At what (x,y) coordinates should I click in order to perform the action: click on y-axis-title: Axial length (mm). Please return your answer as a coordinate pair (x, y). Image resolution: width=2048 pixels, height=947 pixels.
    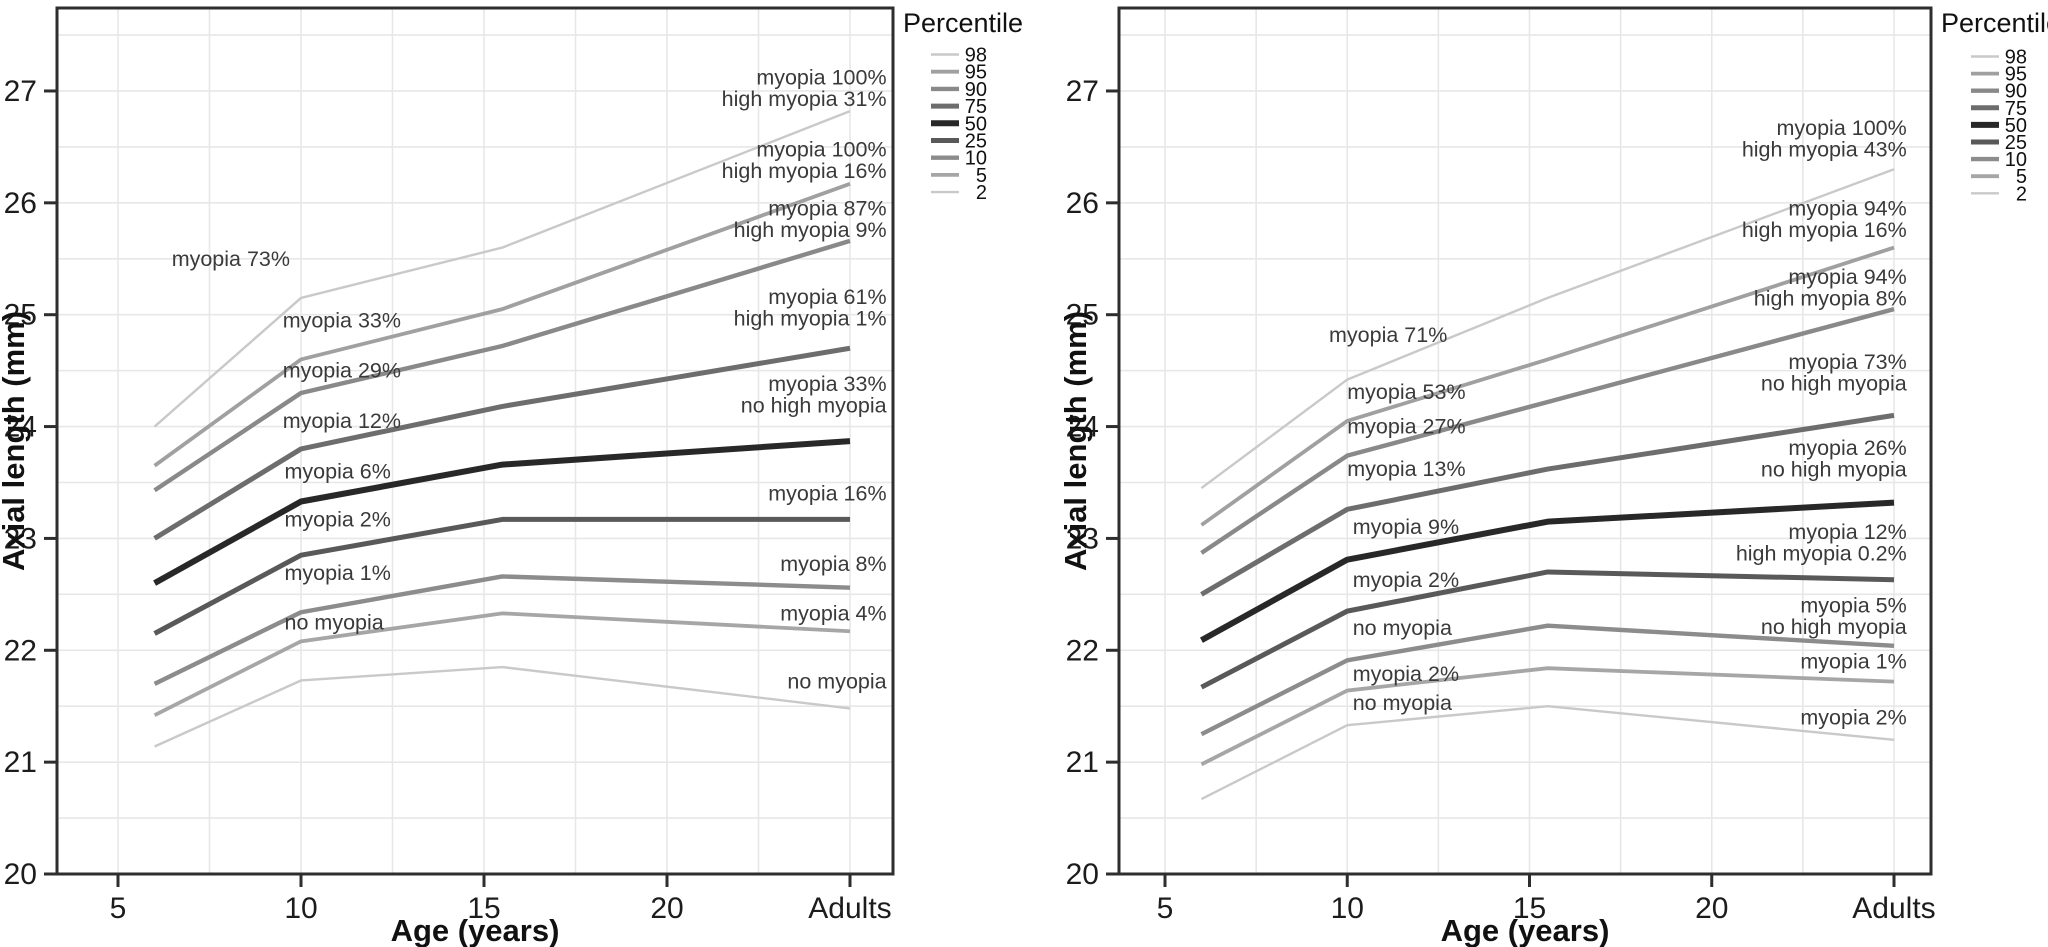
    Looking at the image, I should click on (1075, 441).